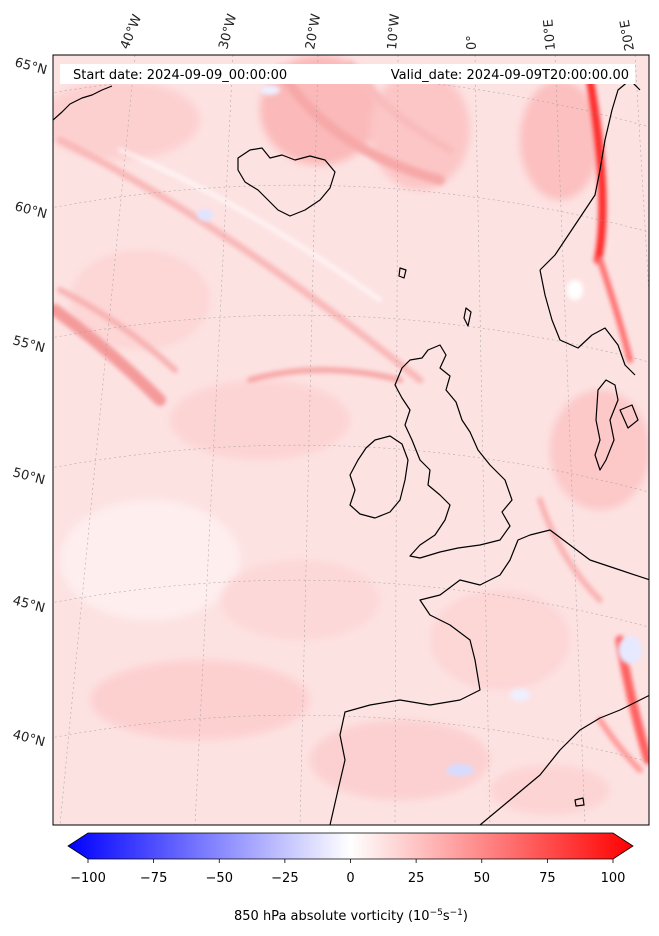 This screenshot has height=936, width=659. What do you see at coordinates (378, 32) in the screenshot?
I see `longitude-labels: 40°W 30°W 20°W 10°W 0° 10°E 20°E` at bounding box center [378, 32].